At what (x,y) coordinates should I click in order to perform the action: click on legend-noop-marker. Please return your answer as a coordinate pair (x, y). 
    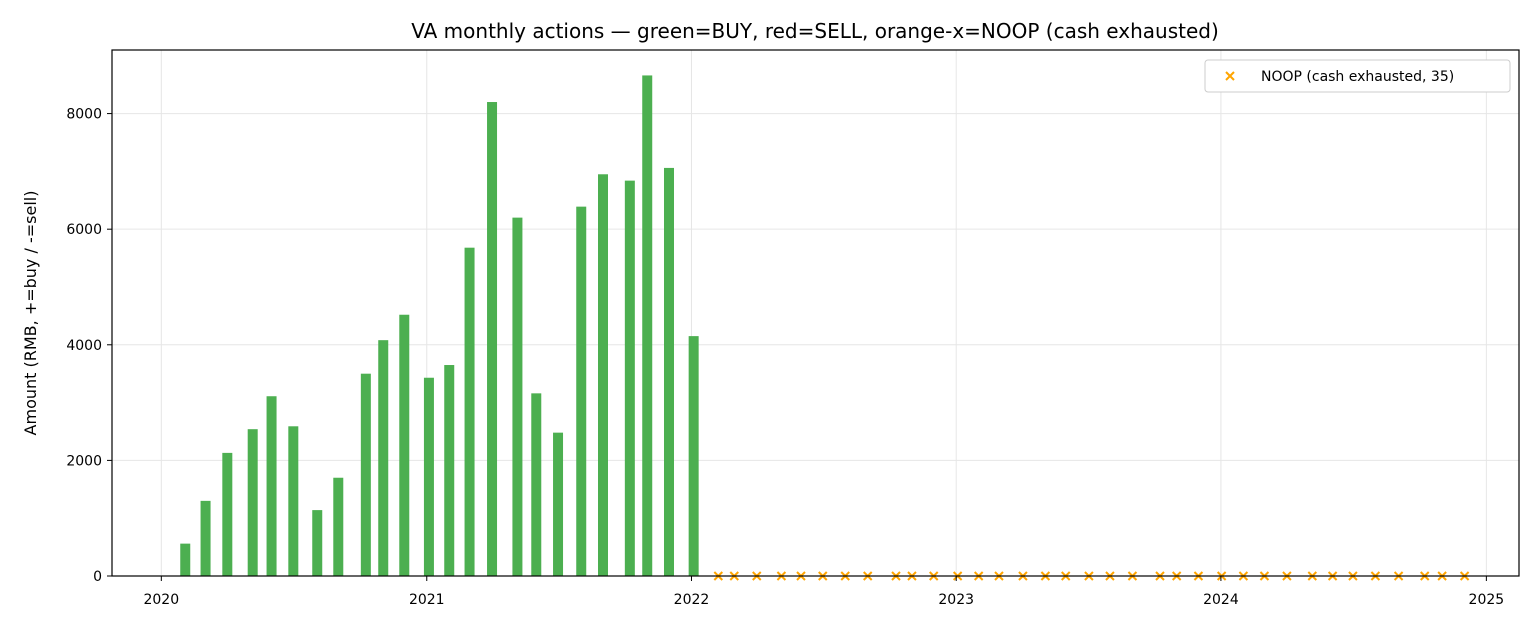
    Looking at the image, I should click on (1230, 76).